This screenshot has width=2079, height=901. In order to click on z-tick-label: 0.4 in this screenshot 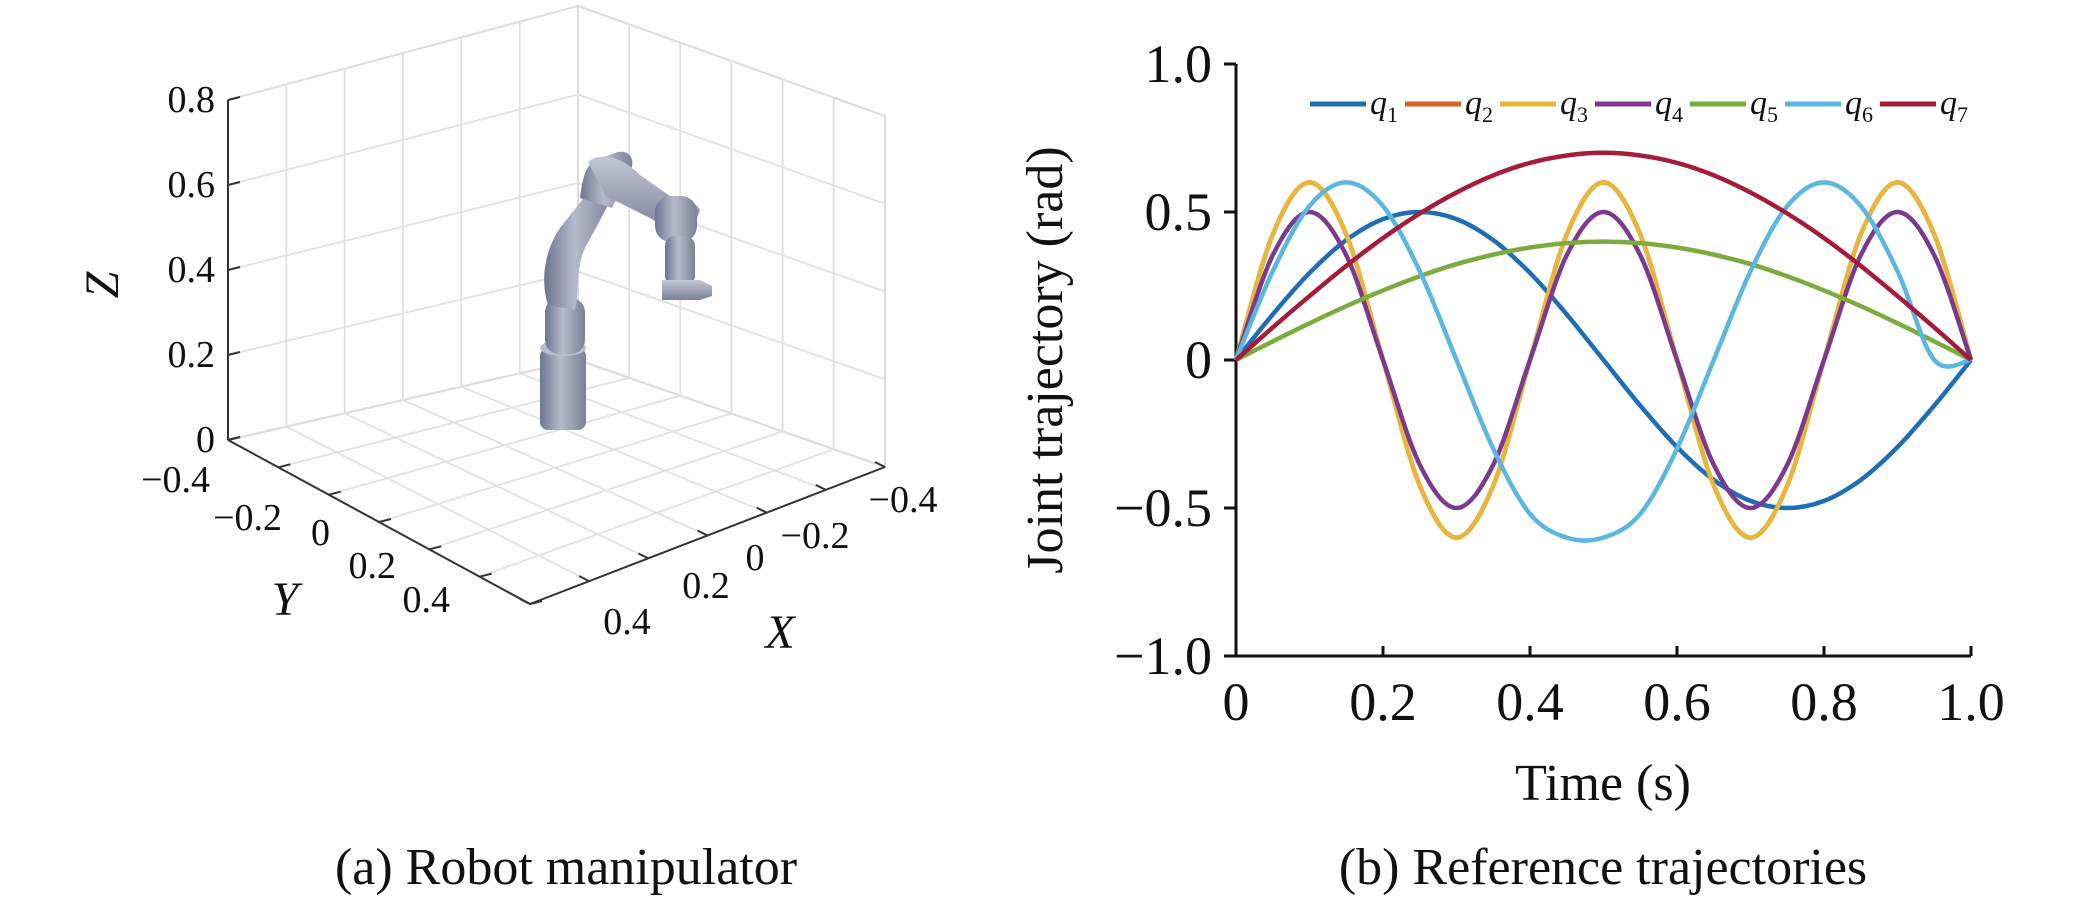, I will do `click(192, 270)`.